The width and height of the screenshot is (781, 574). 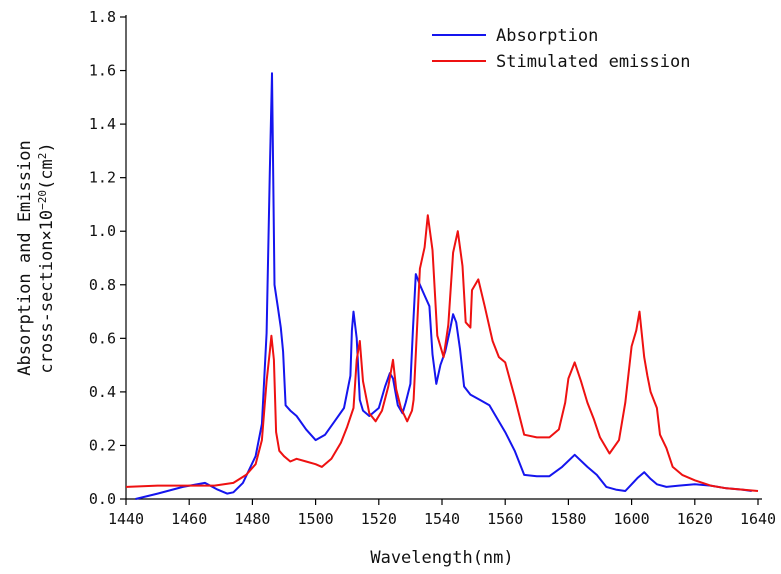 I want to click on y-axis-title-line2: cross-section×10−20(cm2), so click(x=47, y=257).